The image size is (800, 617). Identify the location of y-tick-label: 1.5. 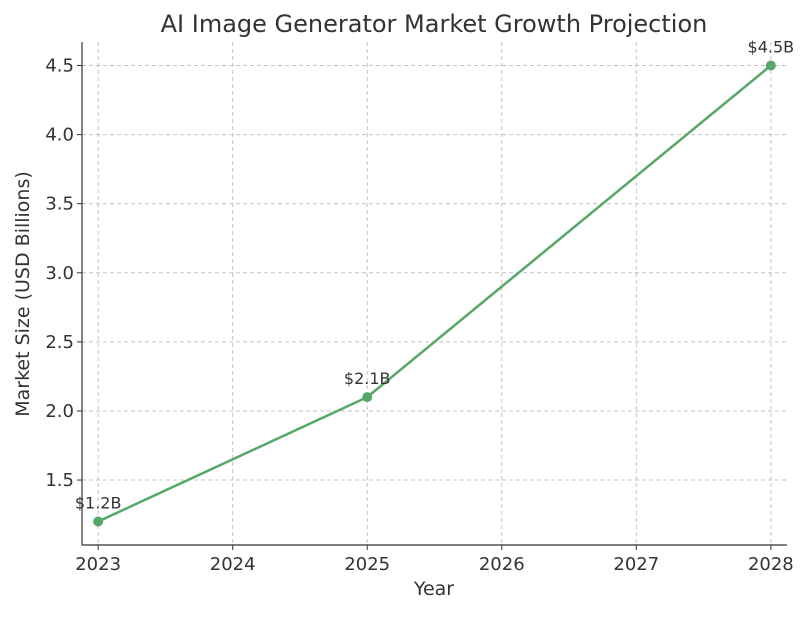
(59, 480).